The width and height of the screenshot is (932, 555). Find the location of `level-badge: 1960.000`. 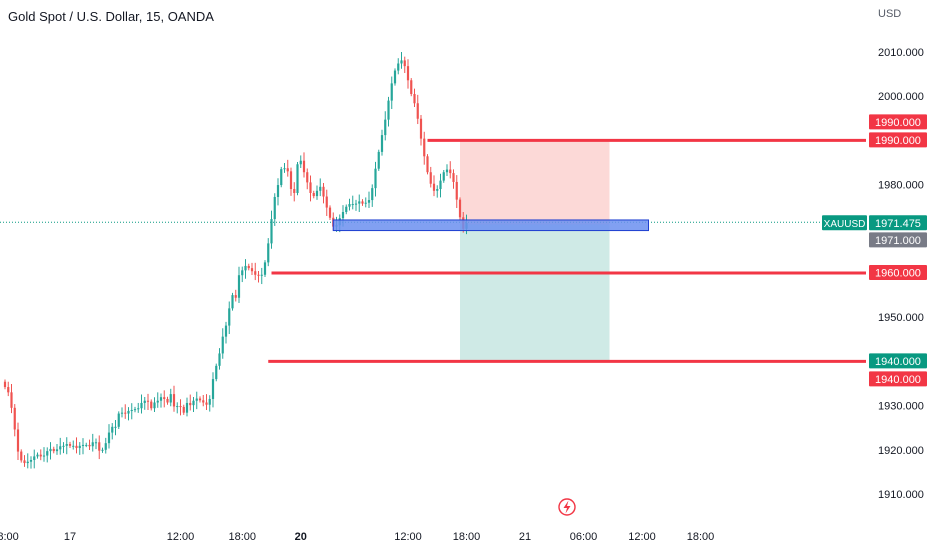

level-badge: 1960.000 is located at coordinates (898, 274).